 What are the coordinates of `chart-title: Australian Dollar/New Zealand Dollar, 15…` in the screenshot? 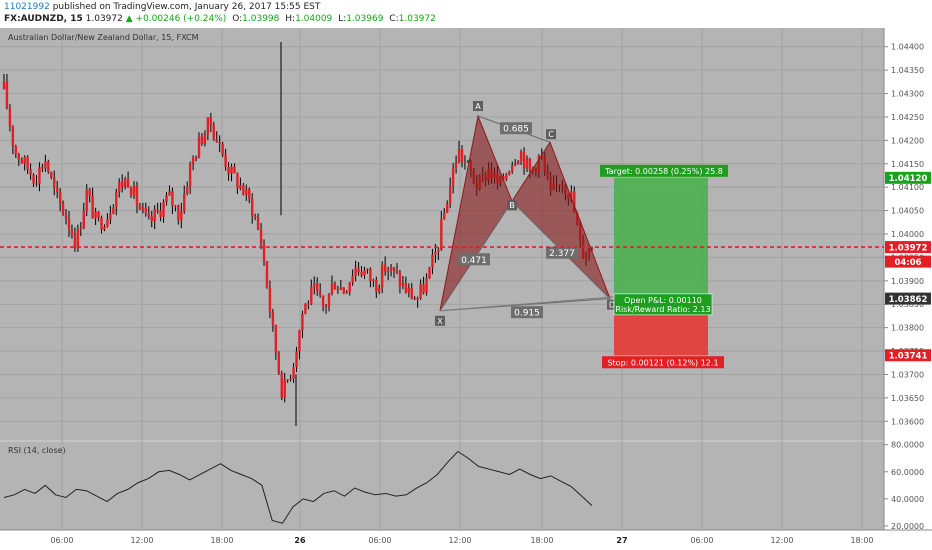 It's located at (103, 37).